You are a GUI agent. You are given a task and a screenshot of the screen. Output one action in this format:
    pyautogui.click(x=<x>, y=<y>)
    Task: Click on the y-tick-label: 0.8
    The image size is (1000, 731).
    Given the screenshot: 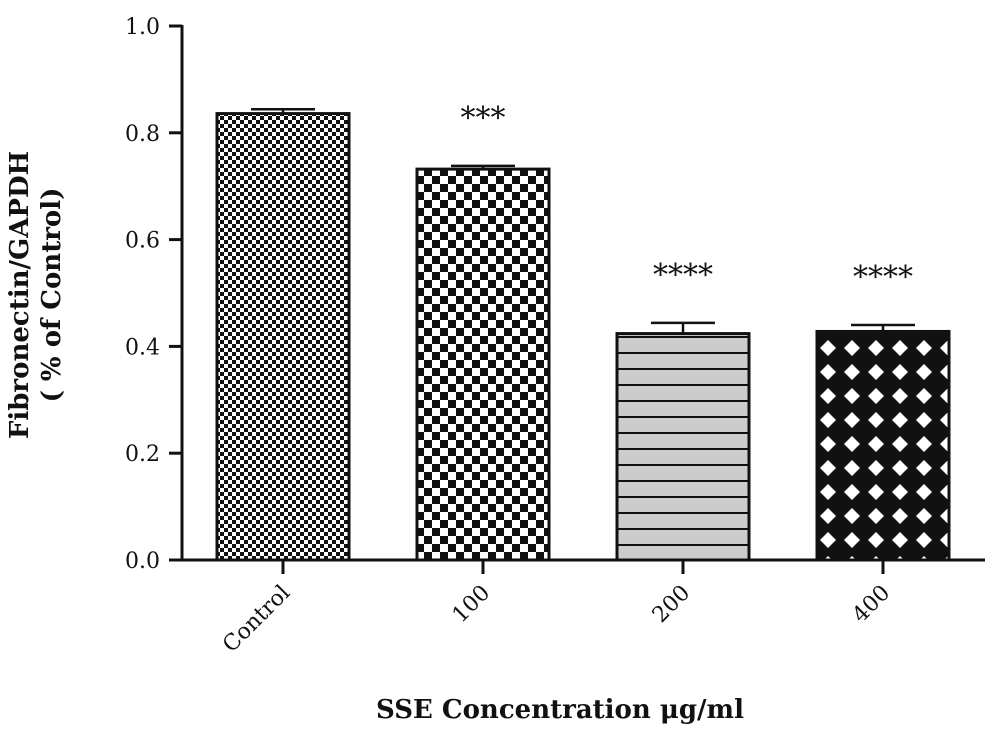 What is the action you would take?
    pyautogui.click(x=142, y=134)
    